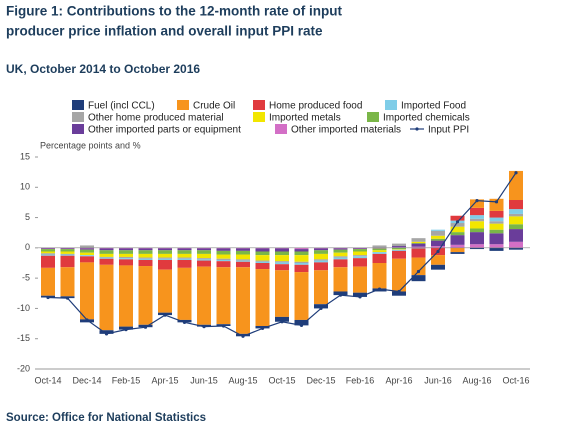  I want to click on y-axis-label: Percentage points and %, so click(90, 145).